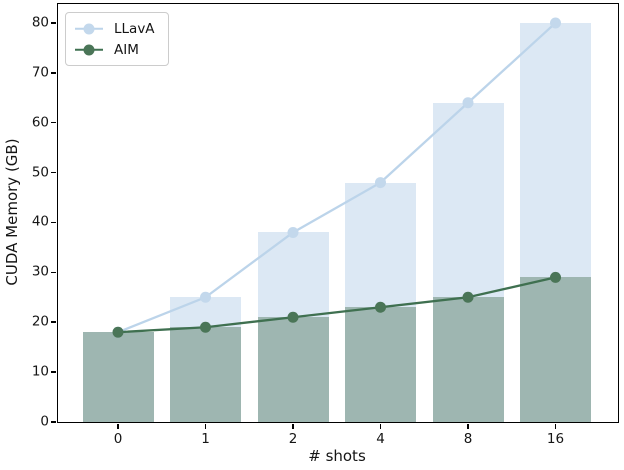 The width and height of the screenshot is (624, 470). I want to click on y-tick-label-30: 30, so click(40, 272).